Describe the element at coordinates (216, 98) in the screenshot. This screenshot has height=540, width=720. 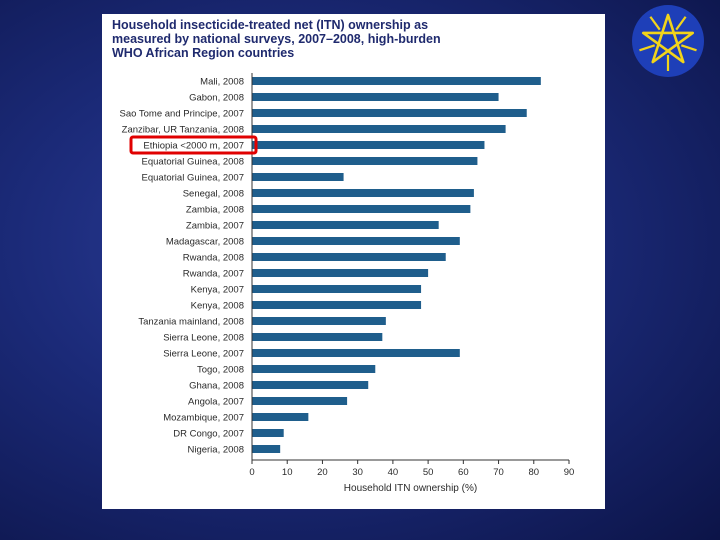
I see `category-label: Gabon, 2008` at that location.